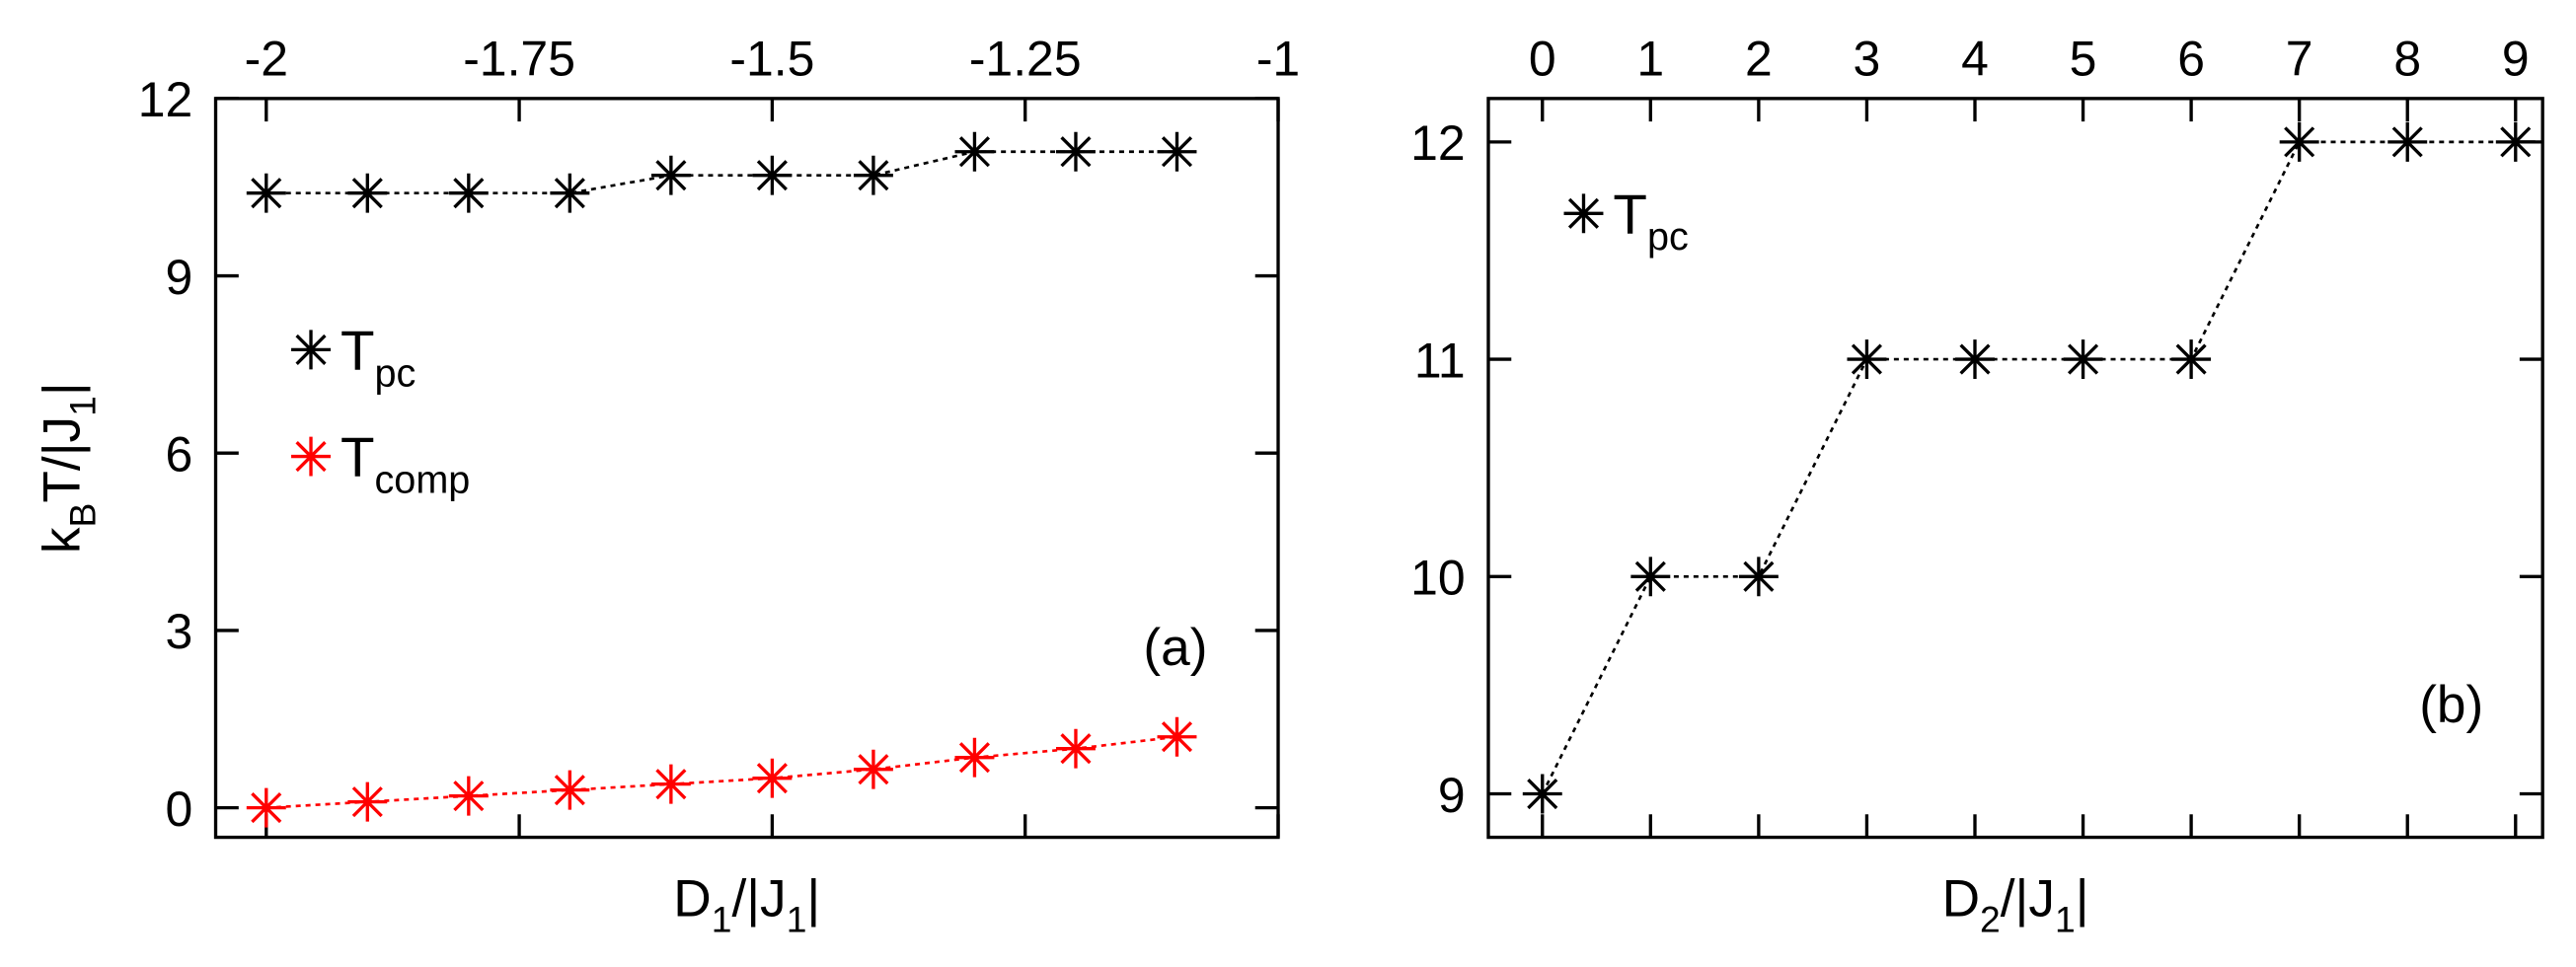  What do you see at coordinates (62, 459) in the screenshot?
I see `y-axis-label-run: T/|J` at bounding box center [62, 459].